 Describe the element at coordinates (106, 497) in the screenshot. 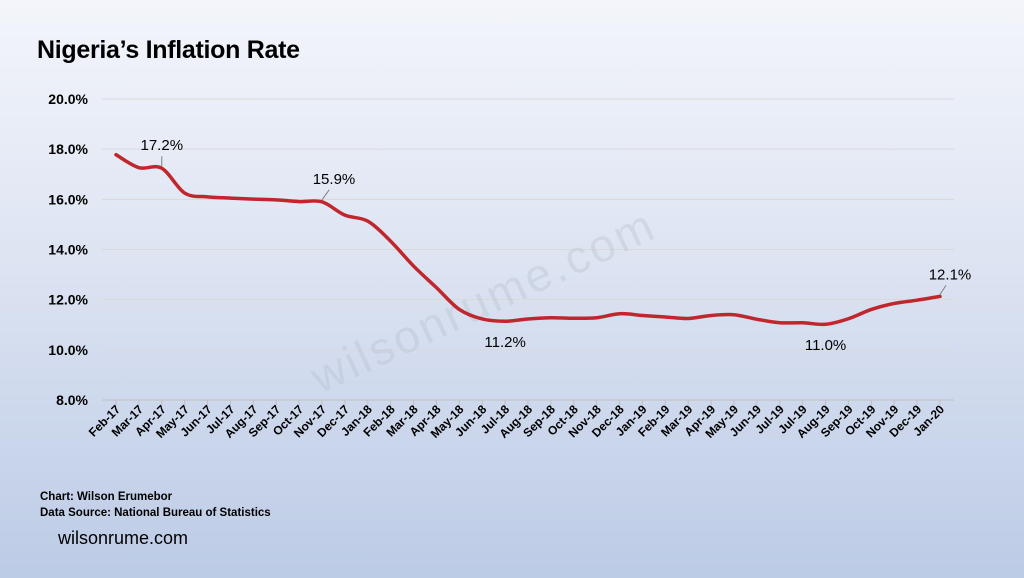

I see `chart-credit: Chart: Wilson Erumebor` at that location.